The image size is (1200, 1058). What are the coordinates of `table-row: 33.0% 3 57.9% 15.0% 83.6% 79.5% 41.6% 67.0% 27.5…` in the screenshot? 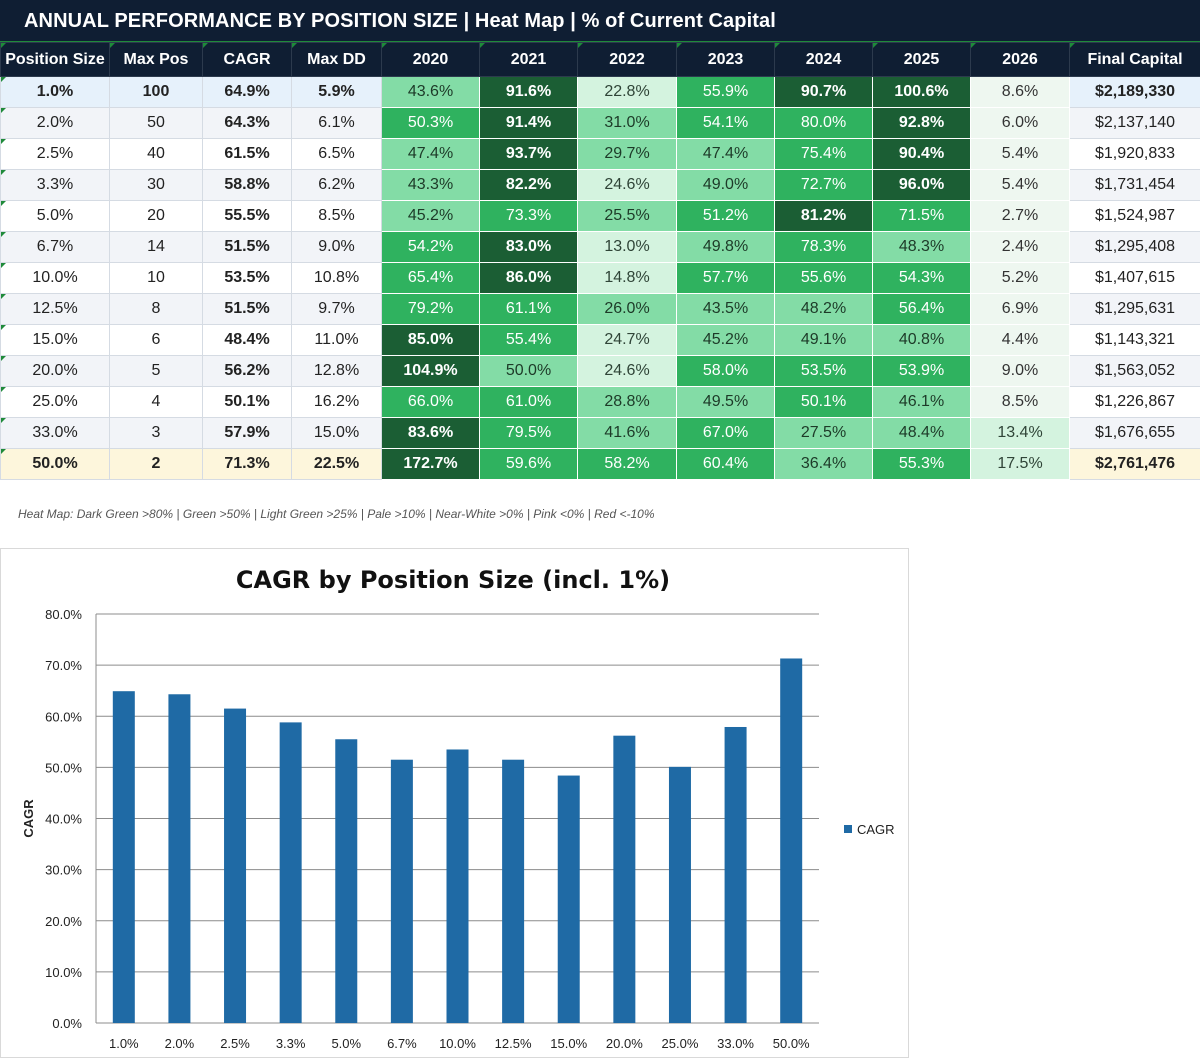 It's located at (600, 433).